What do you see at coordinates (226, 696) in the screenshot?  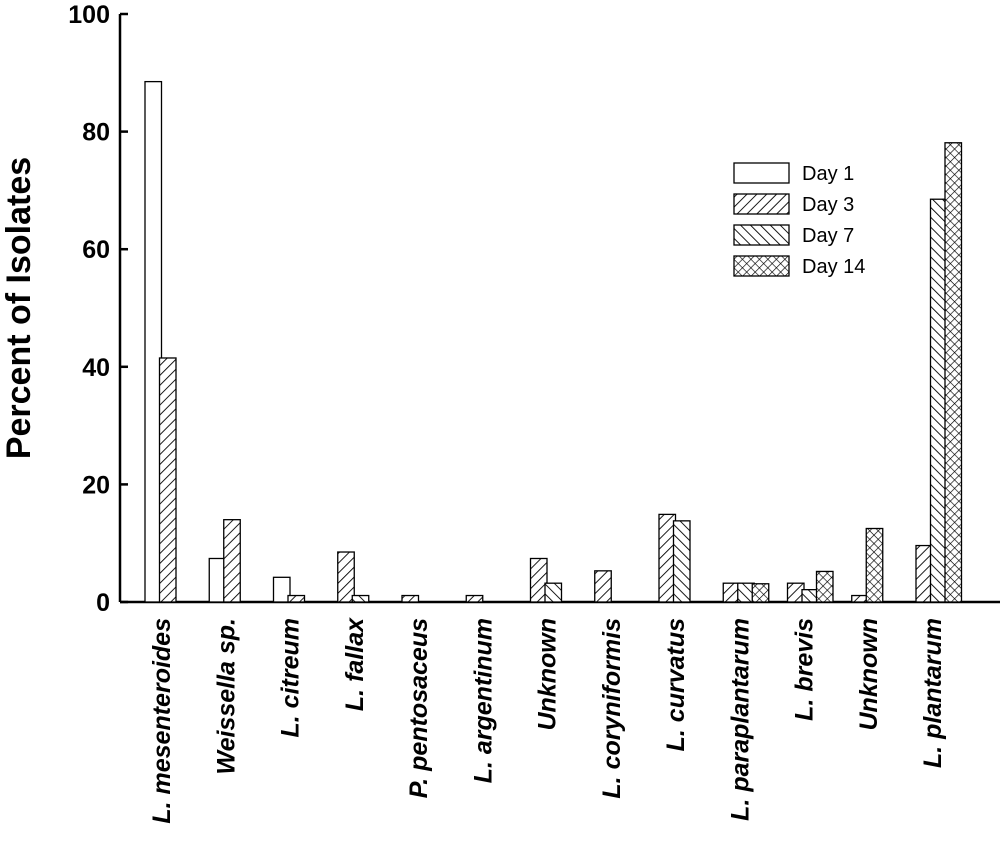 I see `x-tick-label: Weissella sp.` at bounding box center [226, 696].